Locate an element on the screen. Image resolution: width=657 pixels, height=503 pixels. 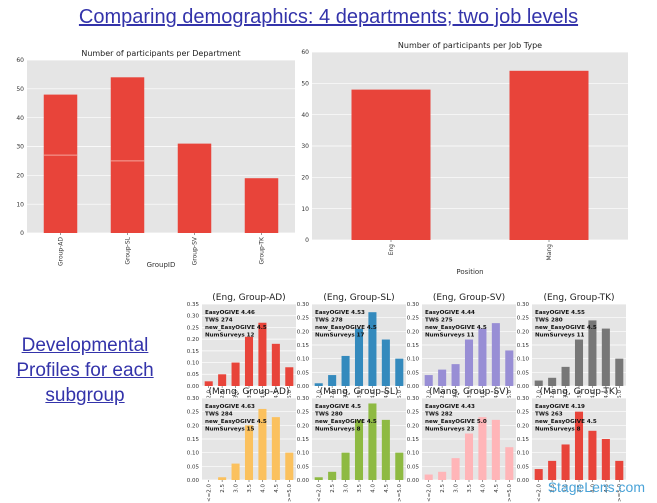
chart-9-xtick-label: 3.0 is located at coordinates (456, 488).